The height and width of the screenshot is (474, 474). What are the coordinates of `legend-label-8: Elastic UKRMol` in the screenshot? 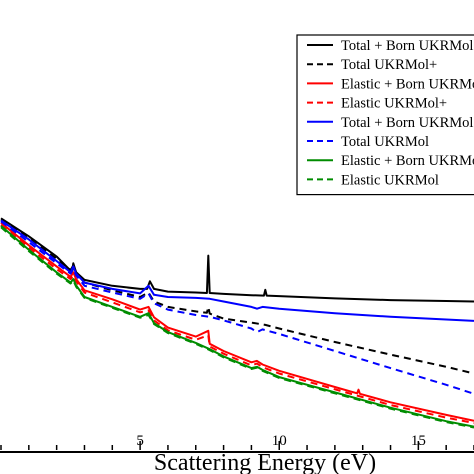 It's located at (390, 180).